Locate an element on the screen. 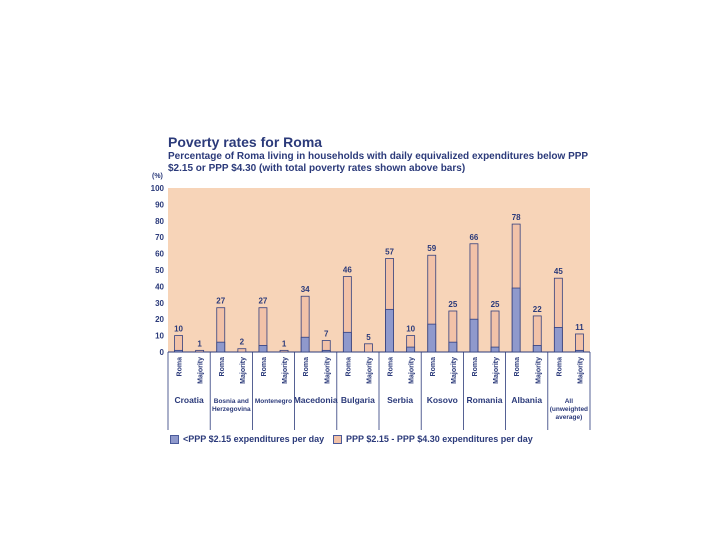 This screenshot has height=540, width=720. data-label: 7 is located at coordinates (326, 334).